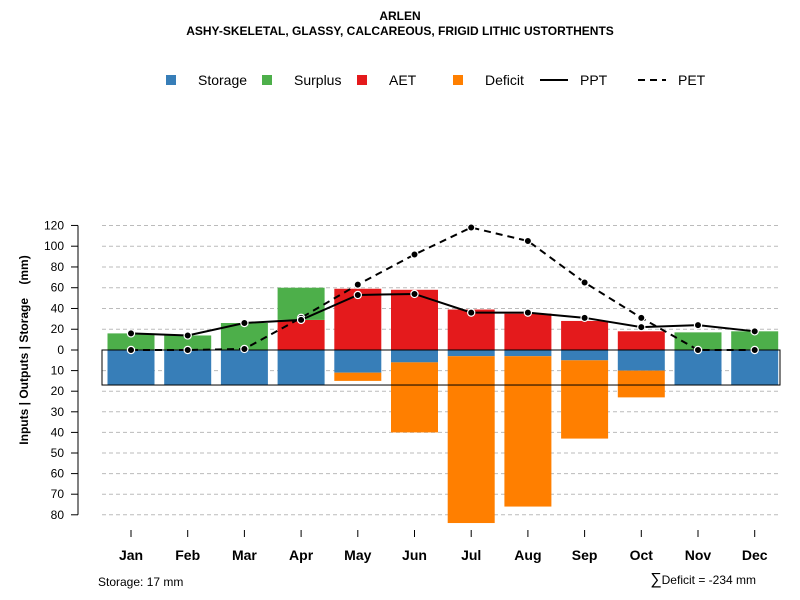 Image resolution: width=800 pixels, height=600 pixels. I want to click on legend-swatch-storage, so click(171, 80).